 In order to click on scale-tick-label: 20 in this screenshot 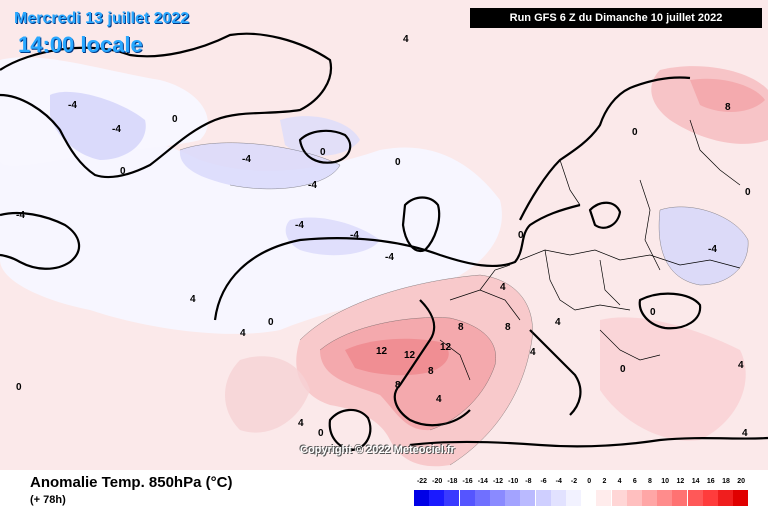, I will do `click(741, 481)`.